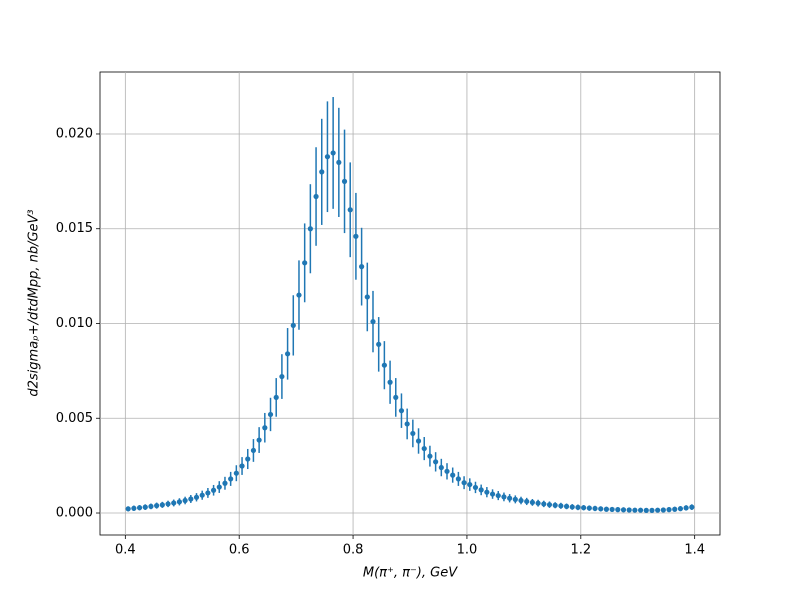 The image size is (800, 600). What do you see at coordinates (125, 550) in the screenshot?
I see `x-tick-label: 0.4` at bounding box center [125, 550].